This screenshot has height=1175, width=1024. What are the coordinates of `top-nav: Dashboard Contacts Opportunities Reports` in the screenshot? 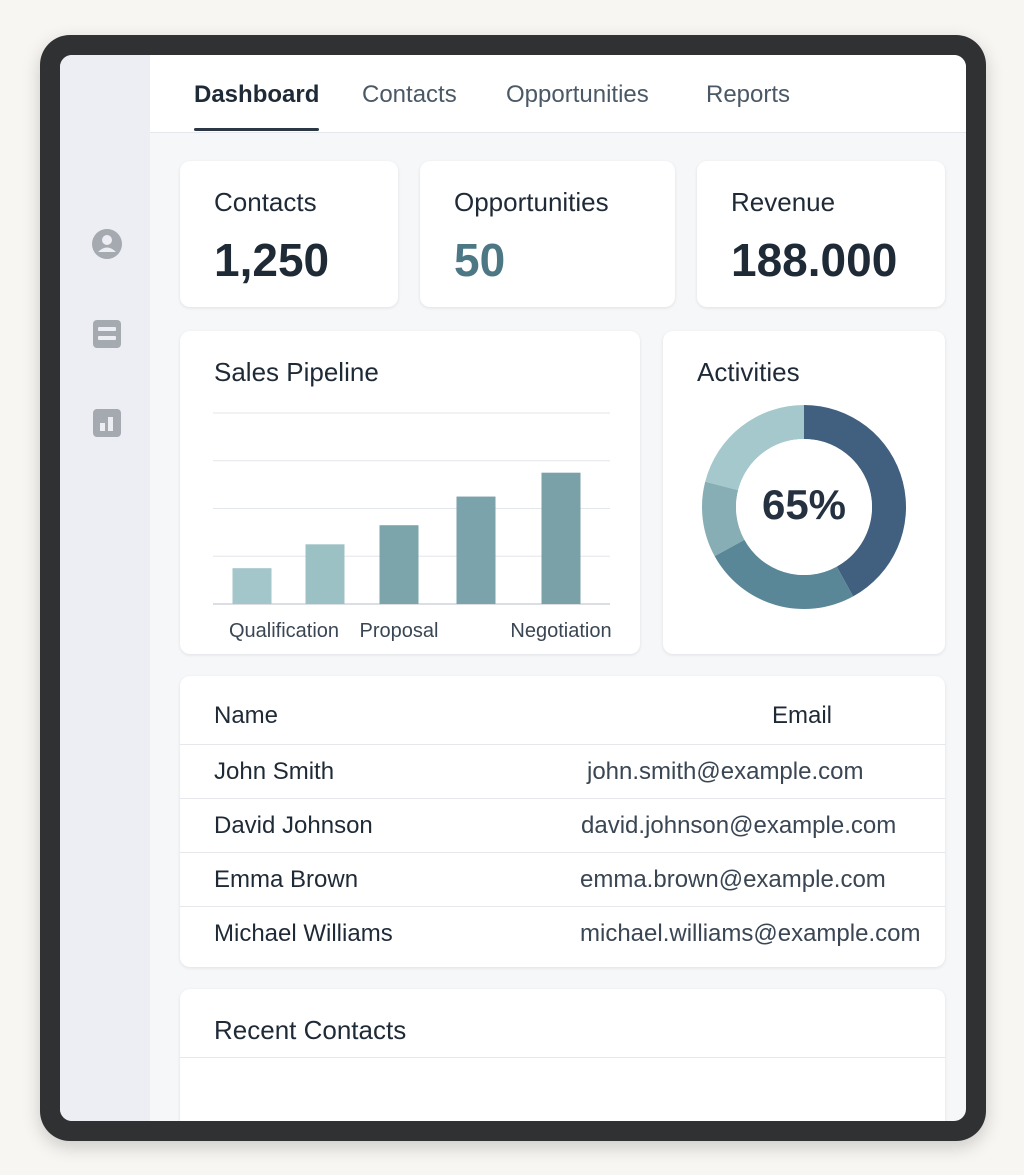 It's located at (558, 94).